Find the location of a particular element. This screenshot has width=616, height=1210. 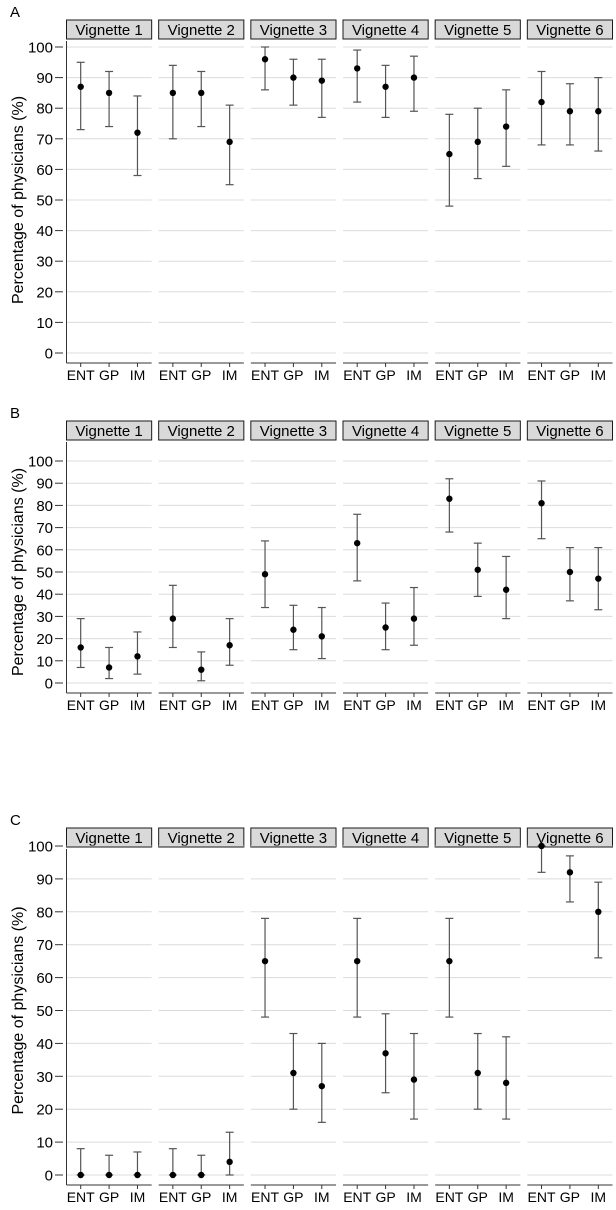

y-tick-label: 70 is located at coordinates (44, 528).